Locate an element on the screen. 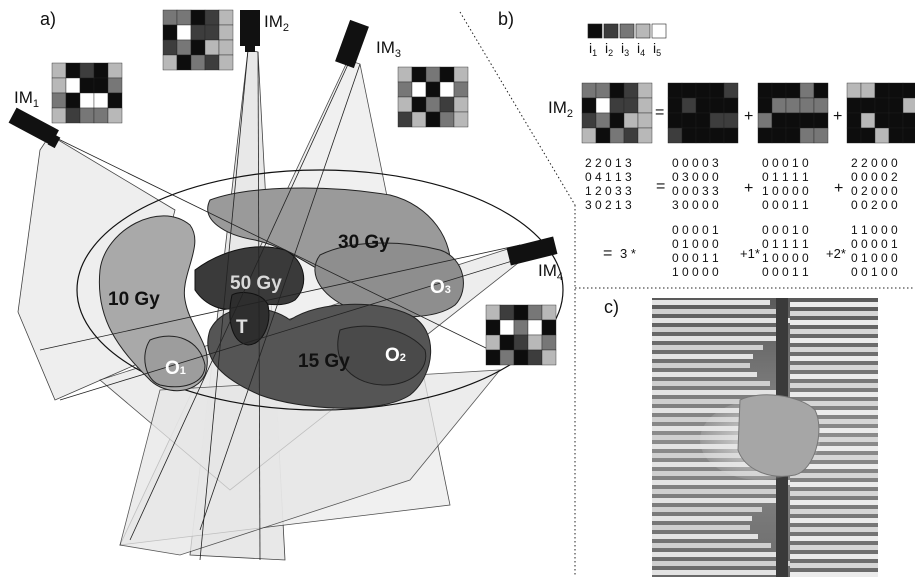  eq-sign-1: = is located at coordinates (659, 112).